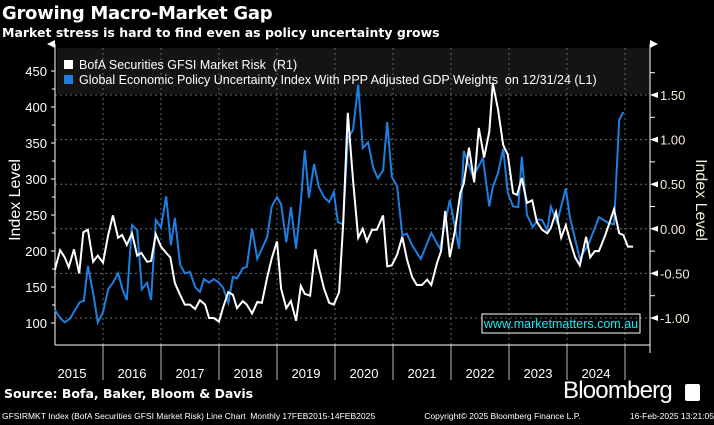  I want to click on legend-label-gfsi: BofA Securities GFSI Market Risk (R1), so click(188, 65).